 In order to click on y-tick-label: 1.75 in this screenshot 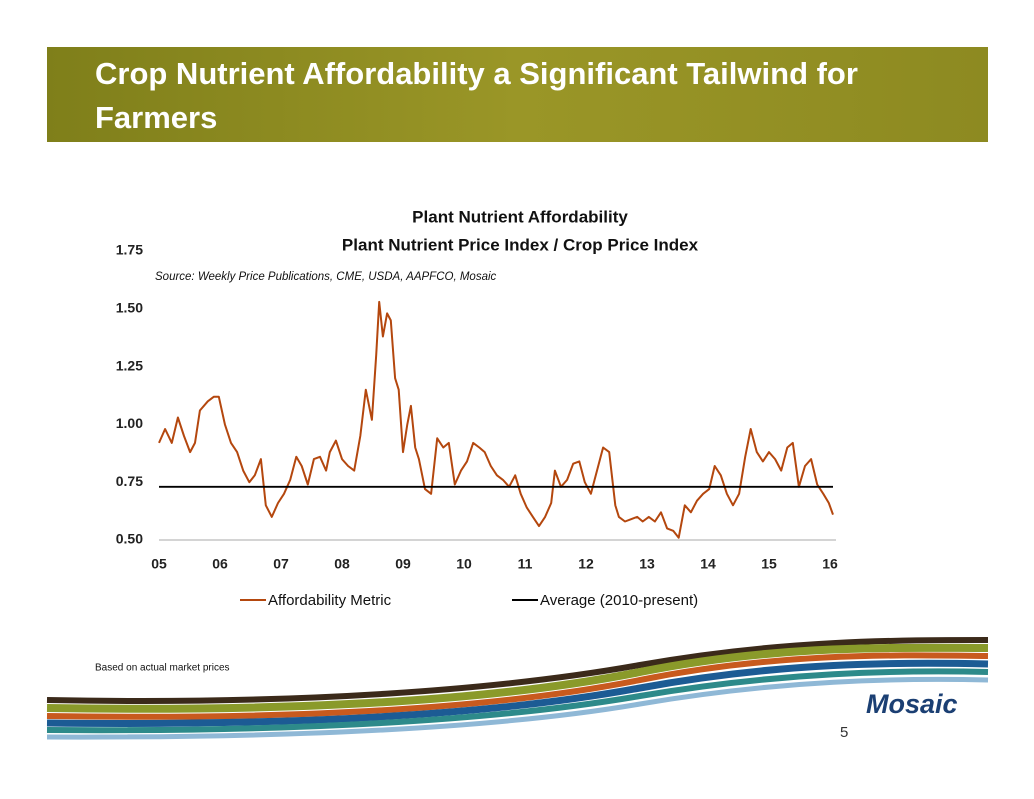, I will do `click(129, 250)`.